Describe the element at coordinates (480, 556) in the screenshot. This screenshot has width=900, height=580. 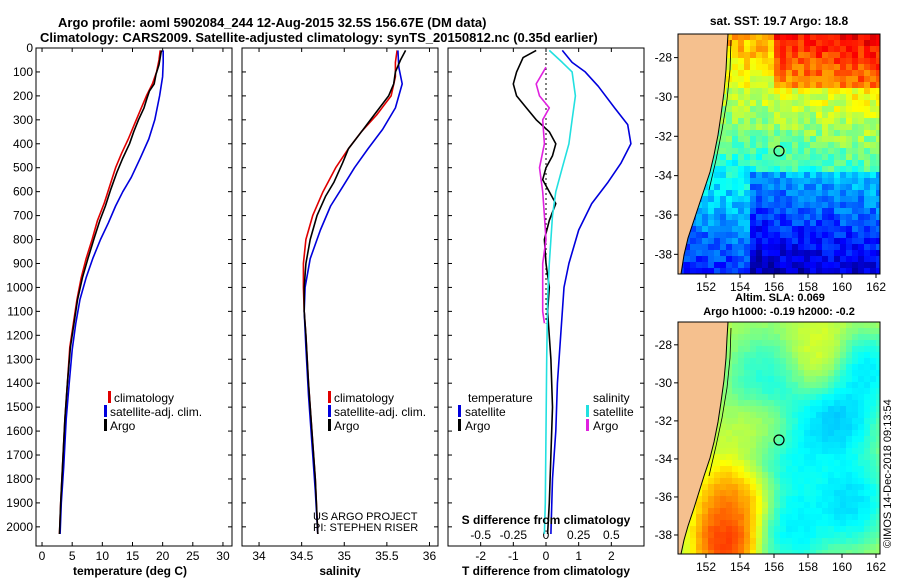
I see `x-tick-label: -2` at that location.